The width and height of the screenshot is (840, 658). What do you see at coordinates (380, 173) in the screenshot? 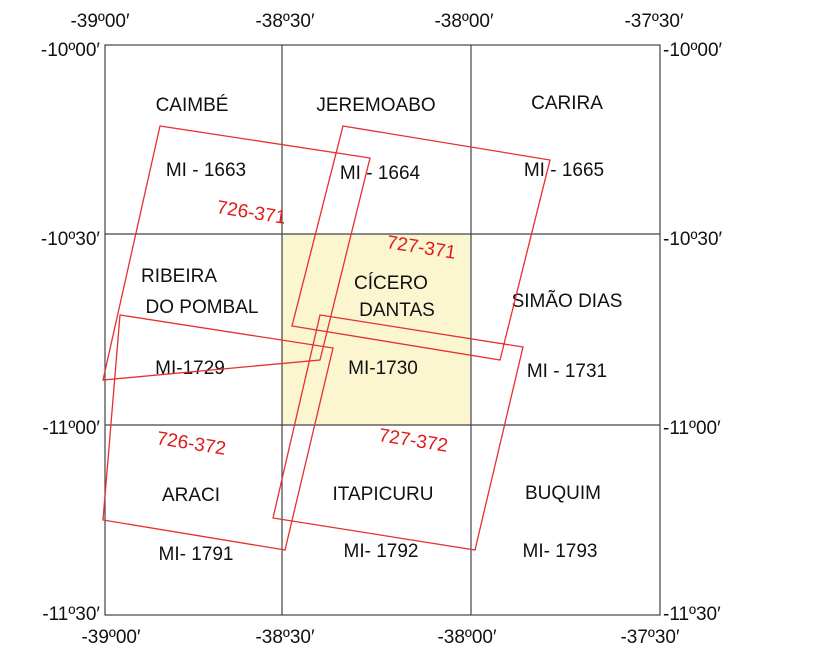
I see `sheet-code-1664: MI - 1664` at bounding box center [380, 173].